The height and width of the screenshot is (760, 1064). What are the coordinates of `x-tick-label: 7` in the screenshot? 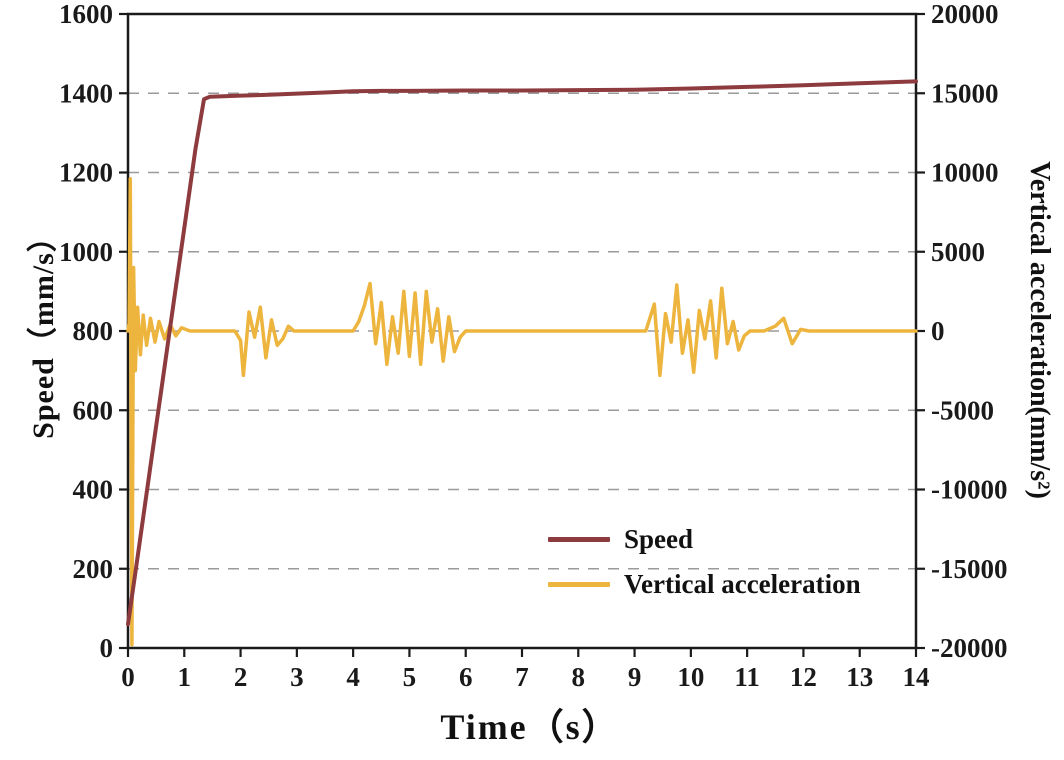 It's located at (522, 677).